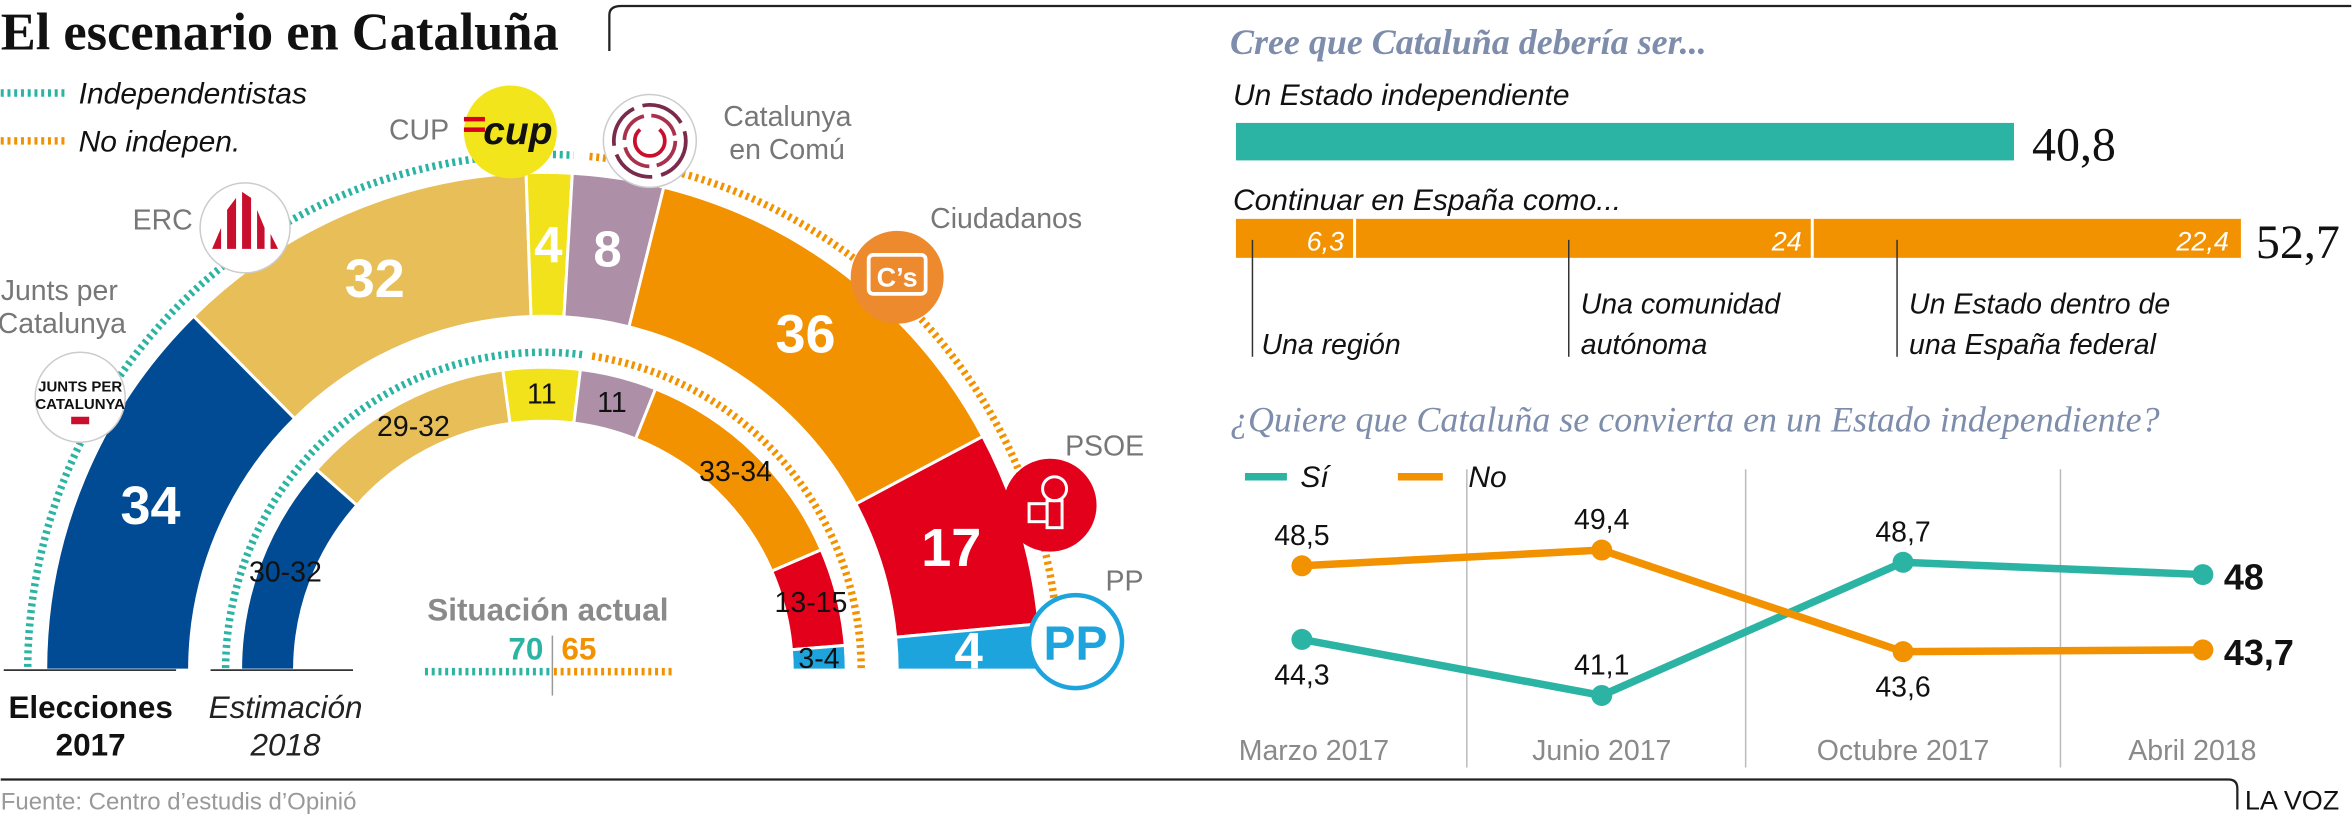 This screenshot has width=2352, height=814. Describe the element at coordinates (286, 745) in the screenshot. I see `label-estimacion-2: 2018` at that location.